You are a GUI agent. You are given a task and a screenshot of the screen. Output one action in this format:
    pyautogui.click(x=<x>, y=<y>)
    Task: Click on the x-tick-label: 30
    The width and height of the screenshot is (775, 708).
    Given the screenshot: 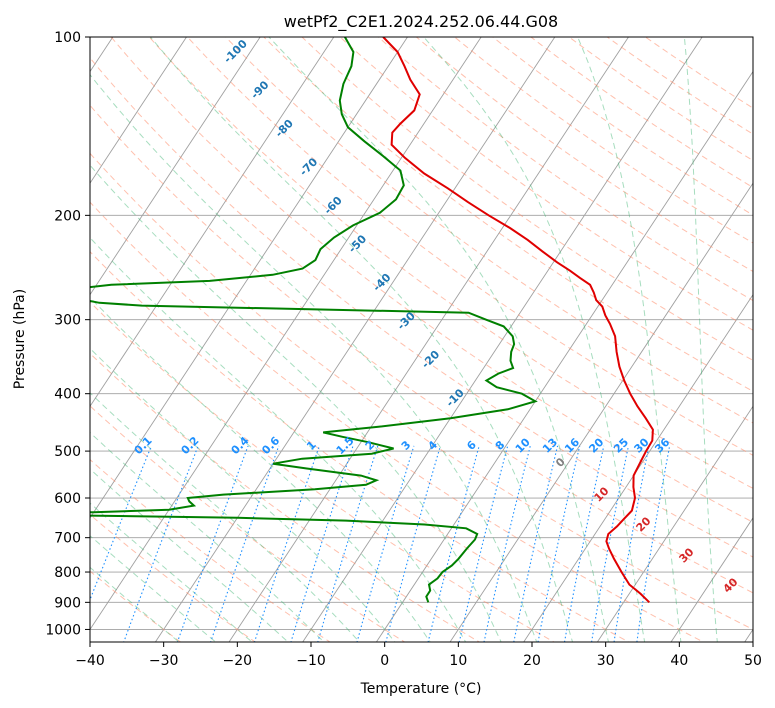 What is the action you would take?
    pyautogui.click(x=606, y=661)
    